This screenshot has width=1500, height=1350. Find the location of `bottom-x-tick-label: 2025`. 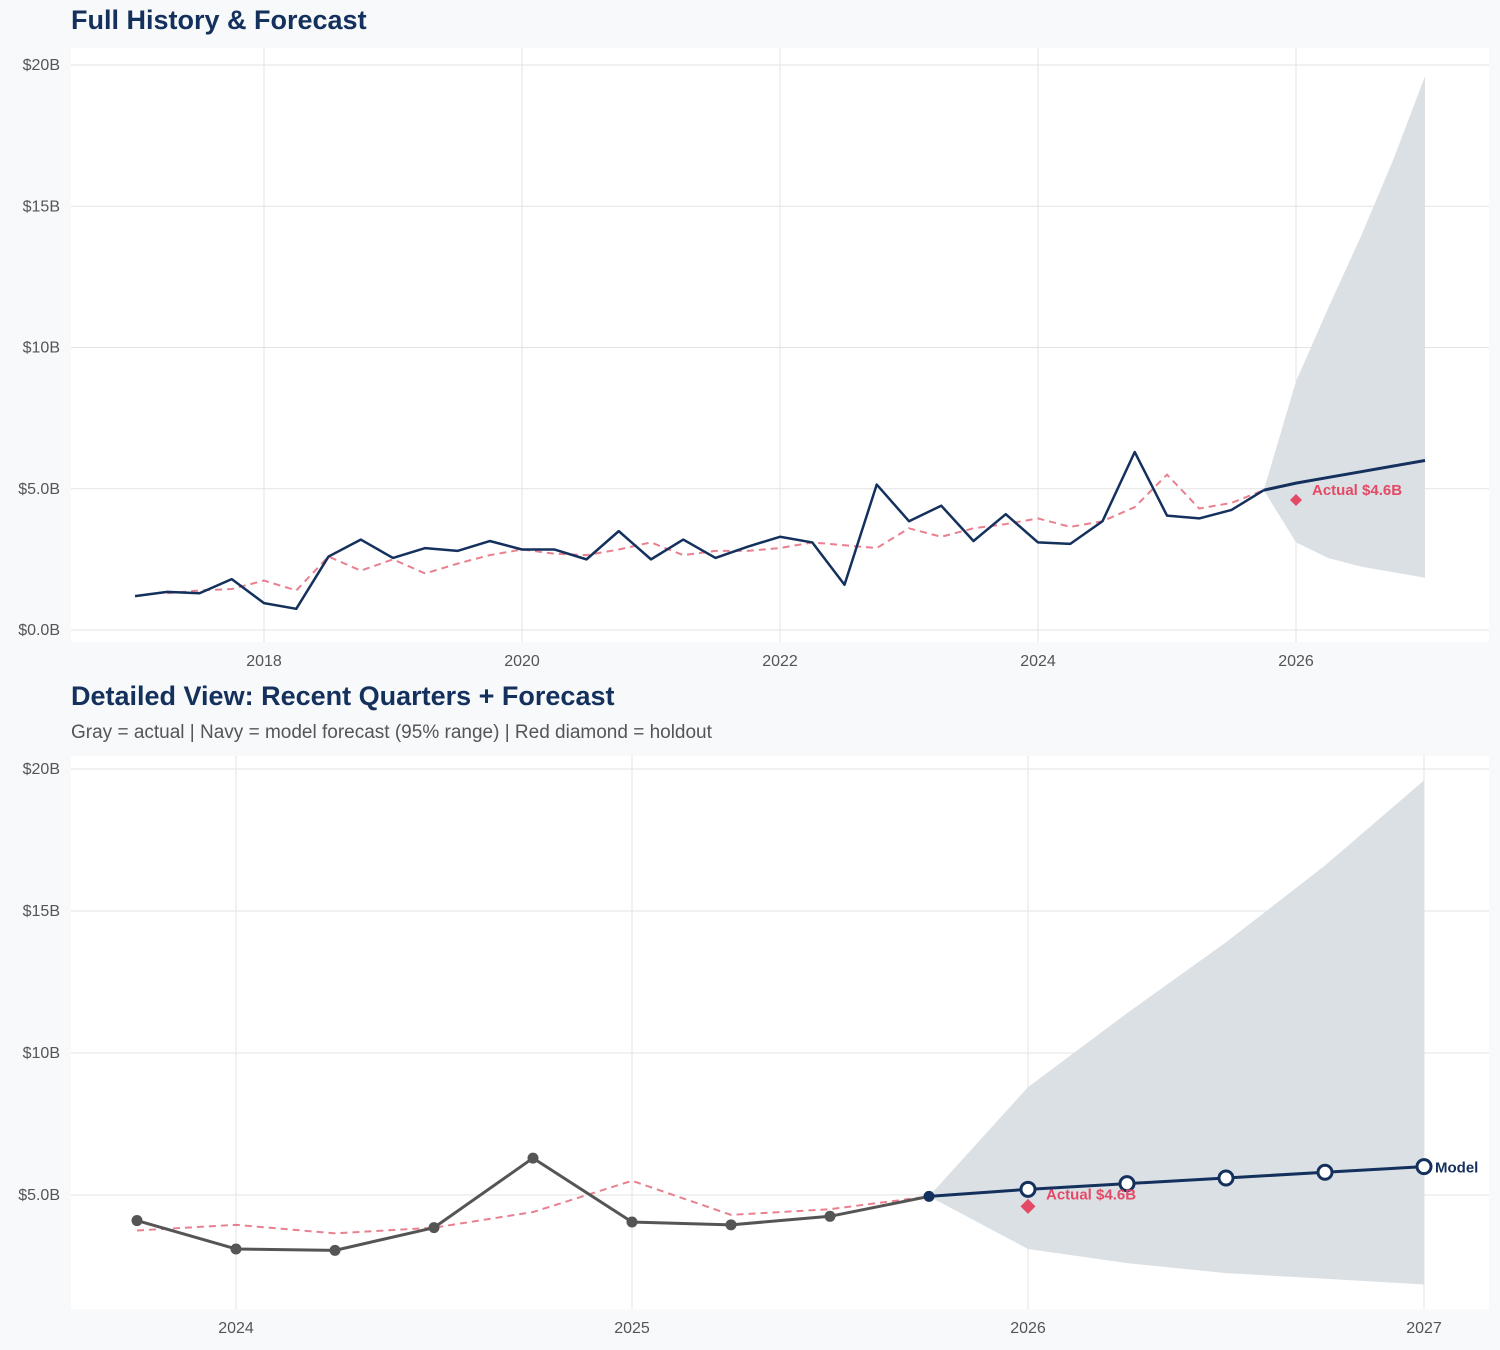

bottom-x-tick-label: 2025 is located at coordinates (632, 1328).